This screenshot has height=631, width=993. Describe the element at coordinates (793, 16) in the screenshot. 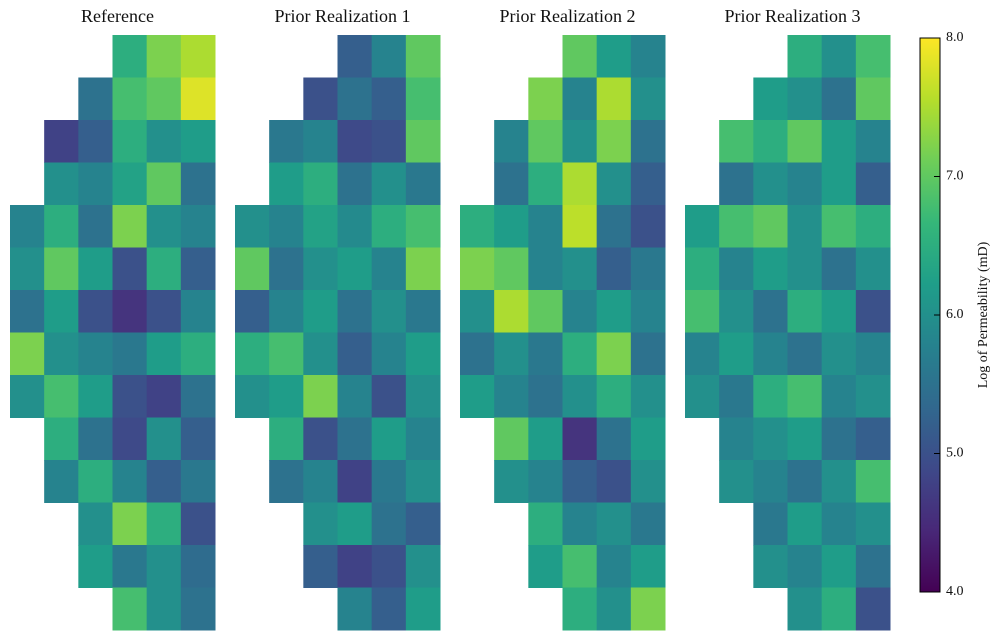

I see `panel-title: Prior Realization 3` at that location.